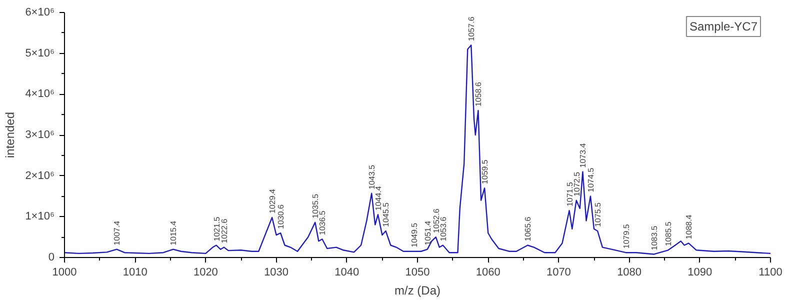 The image size is (792, 306). Describe the element at coordinates (40, 176) in the screenshot. I see `y-tick-label: 2×10⁶` at that location.